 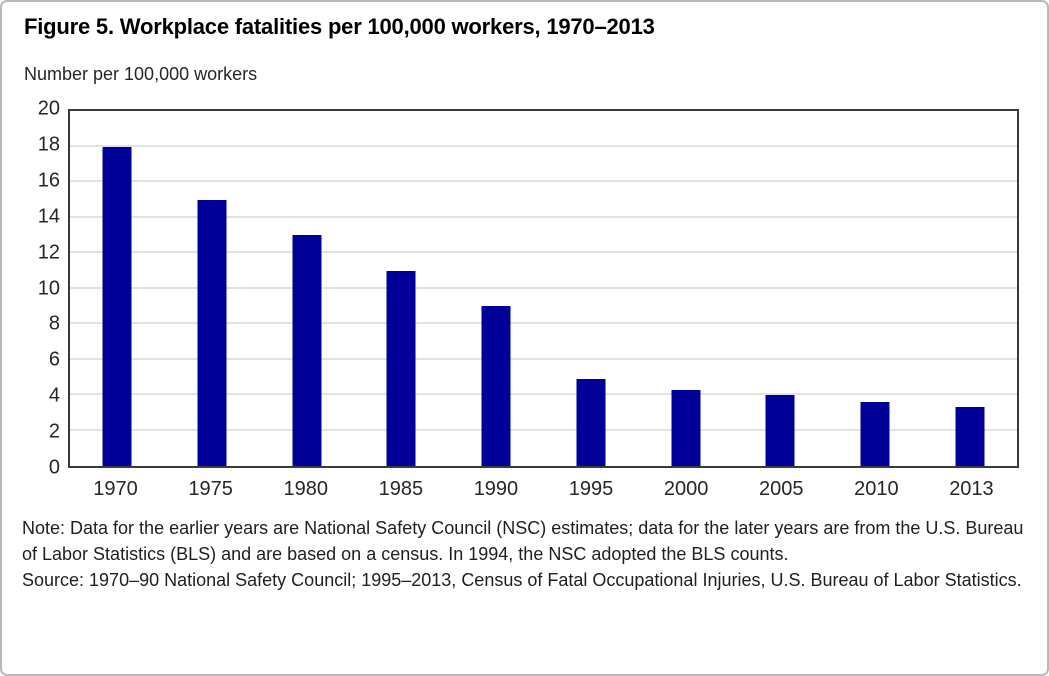 What do you see at coordinates (48, 288) in the screenshot?
I see `y-tick-label-10: 10` at bounding box center [48, 288].